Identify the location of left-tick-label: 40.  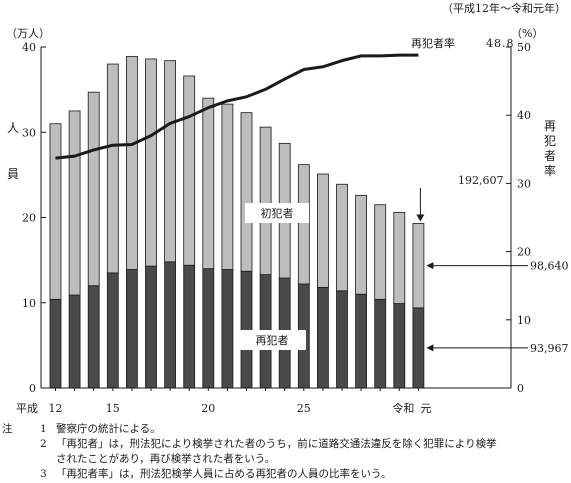
(29, 47).